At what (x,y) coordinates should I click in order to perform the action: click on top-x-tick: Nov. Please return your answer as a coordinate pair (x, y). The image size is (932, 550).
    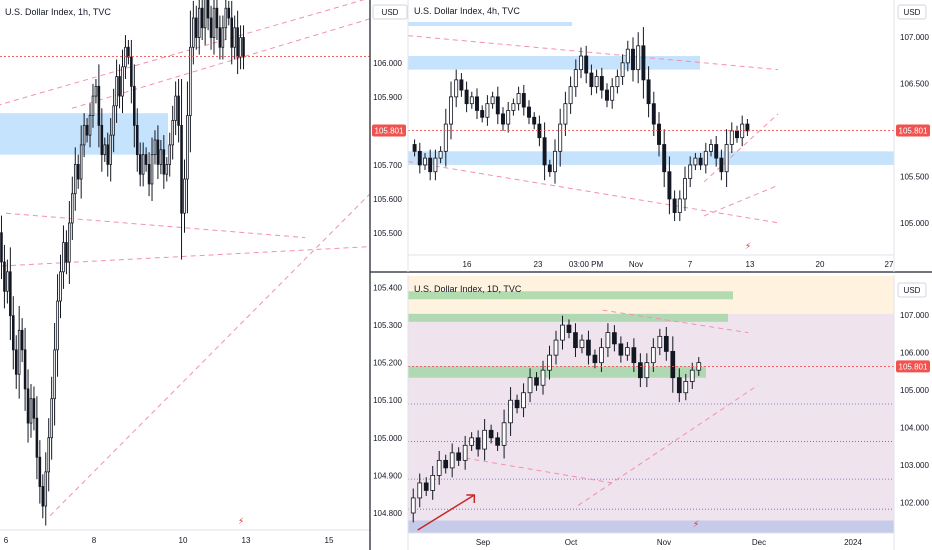
    Looking at the image, I should click on (636, 264).